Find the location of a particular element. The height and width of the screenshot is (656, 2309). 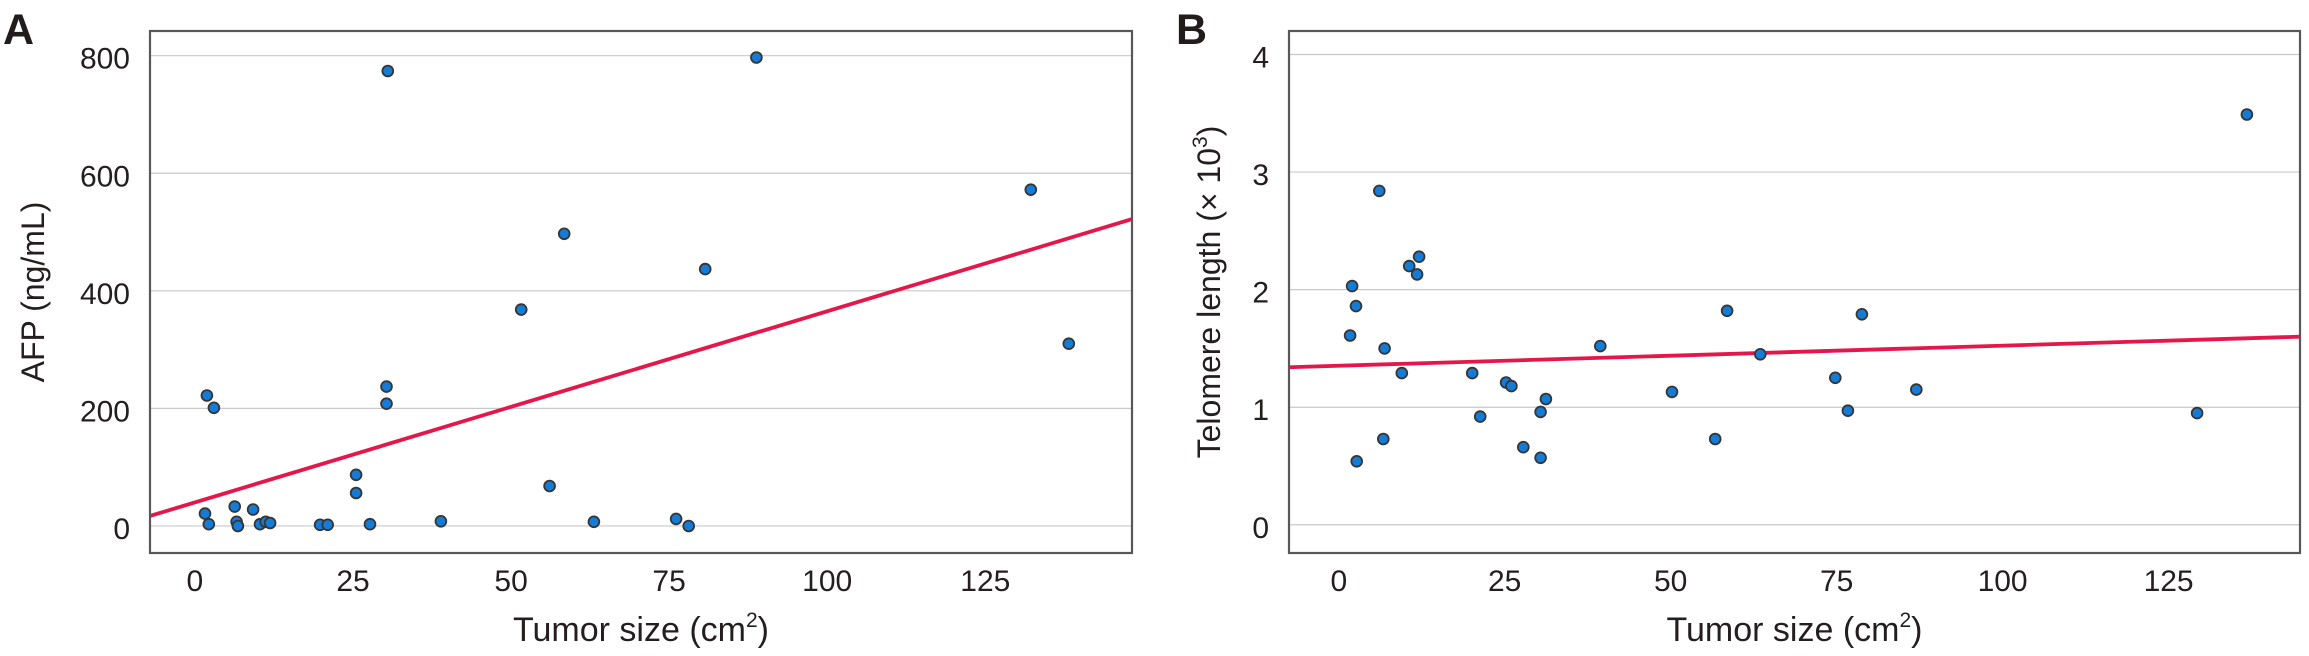

y-tick-label: 2 is located at coordinates (1260, 293).